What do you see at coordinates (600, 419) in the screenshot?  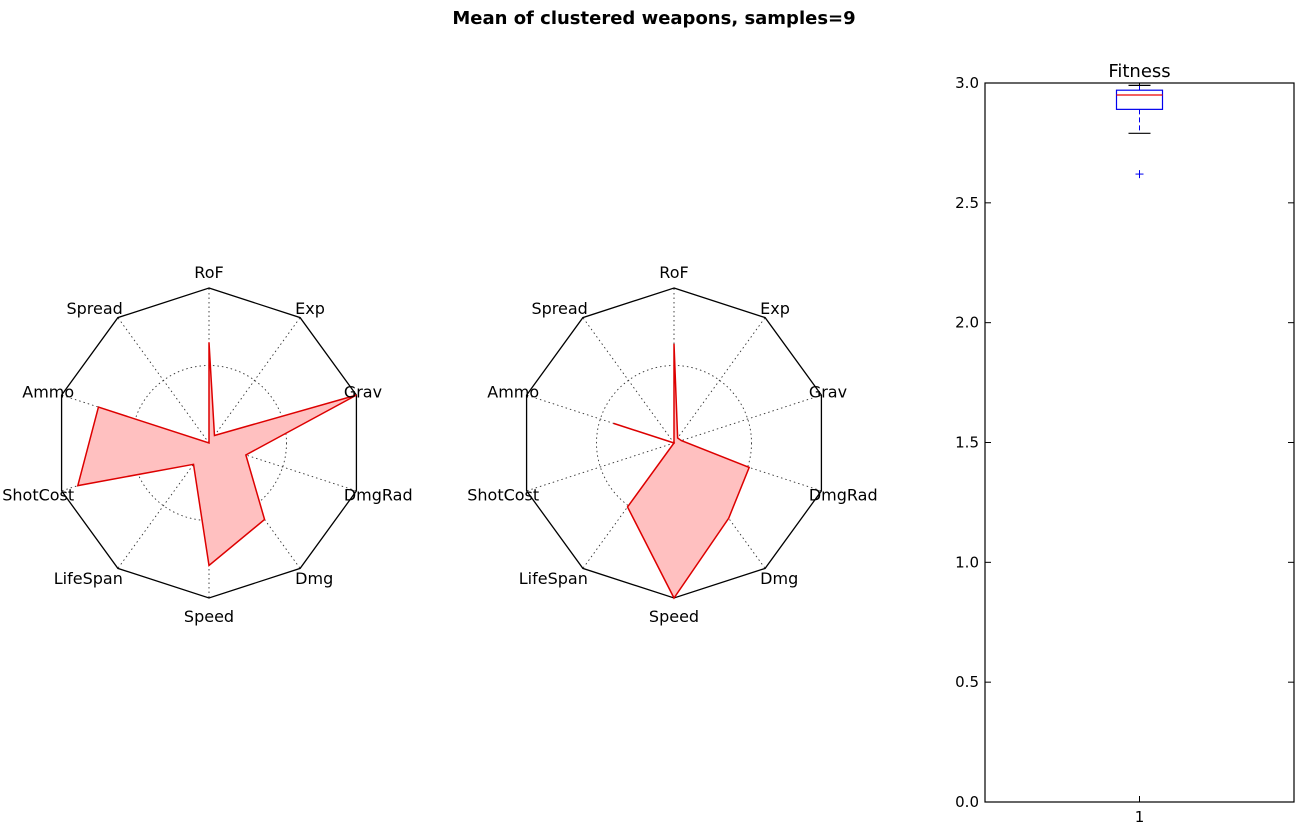 I see `radar-spoke-ammo` at bounding box center [600, 419].